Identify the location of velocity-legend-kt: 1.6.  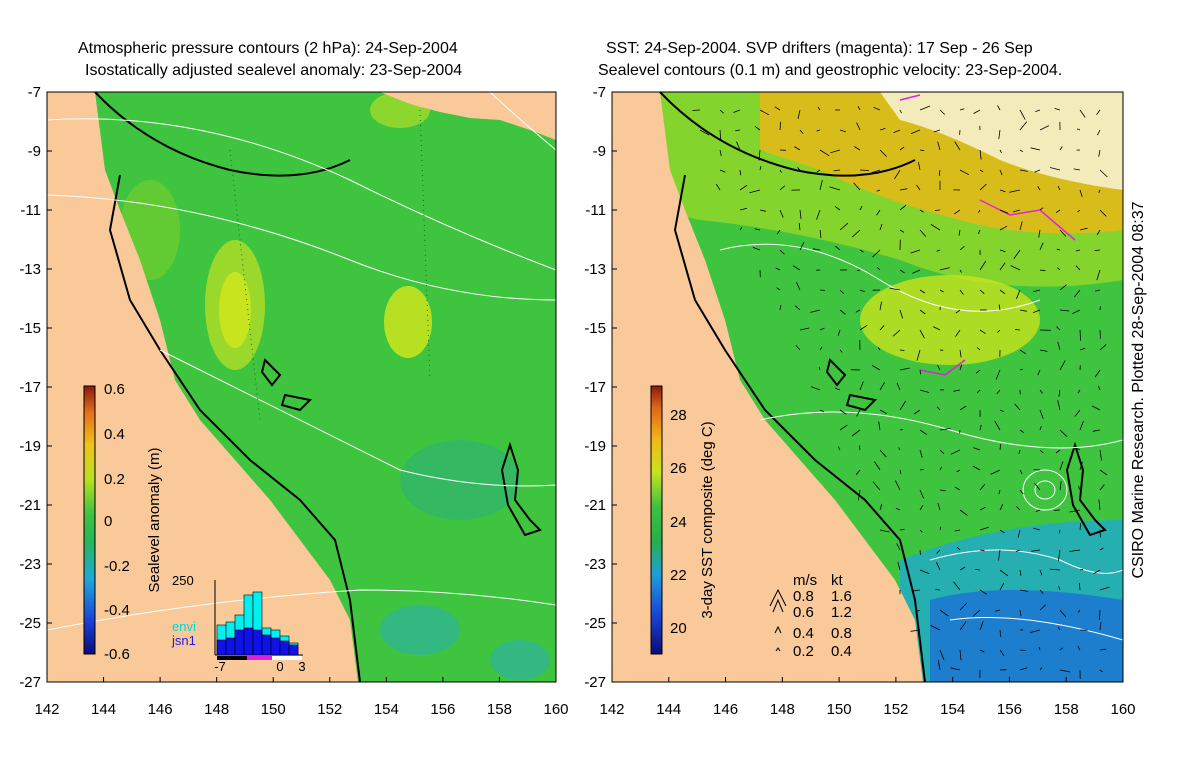
(841, 596).